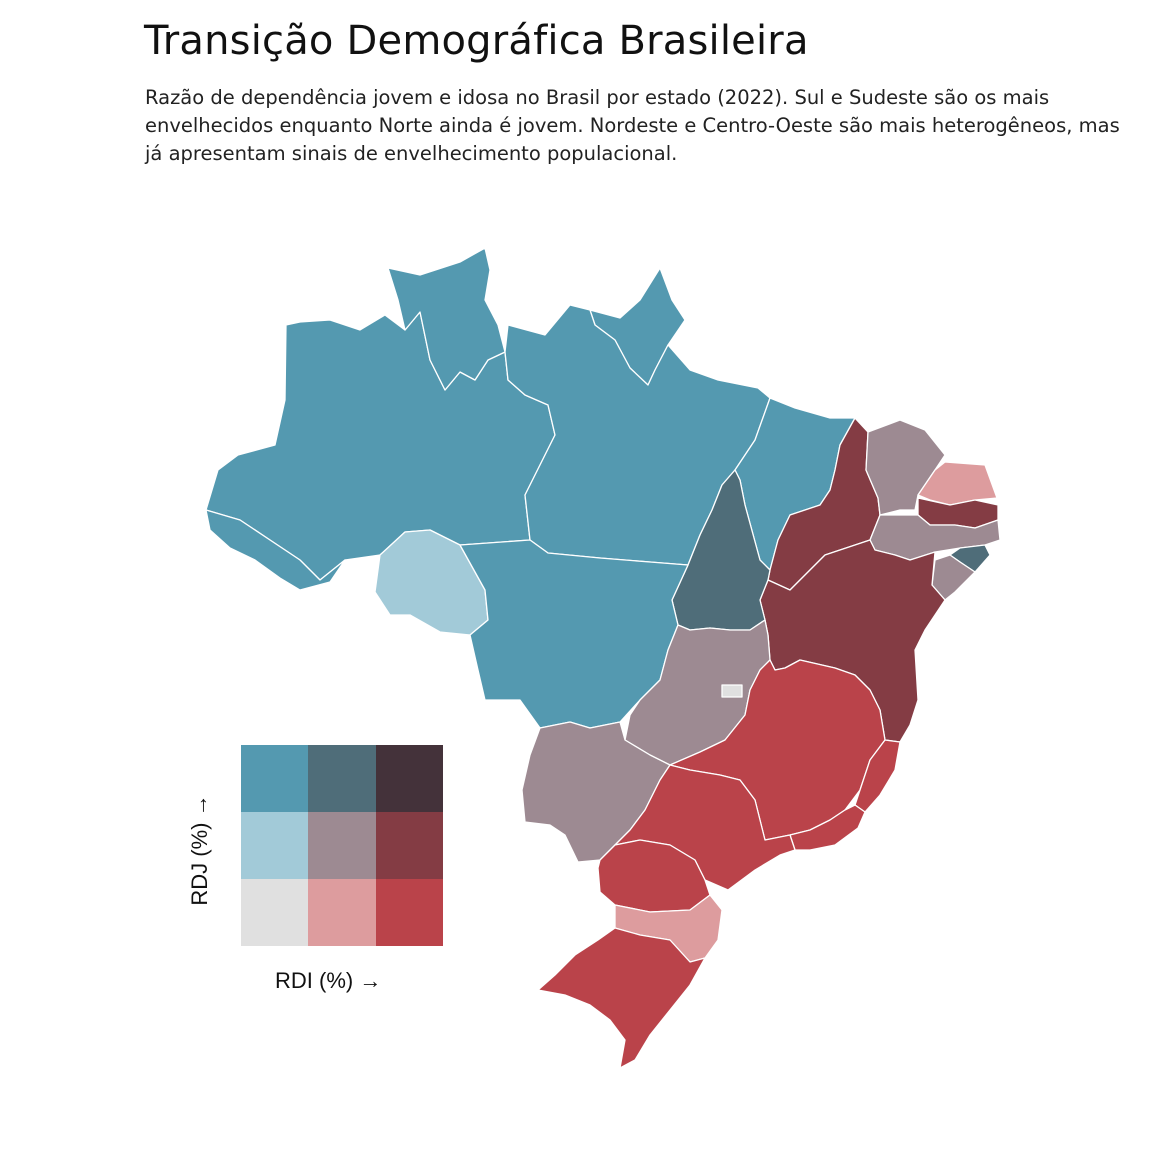 The height and width of the screenshot is (1152, 1152). I want to click on legend-cell-rdi-high-rdj-mid, so click(409, 845).